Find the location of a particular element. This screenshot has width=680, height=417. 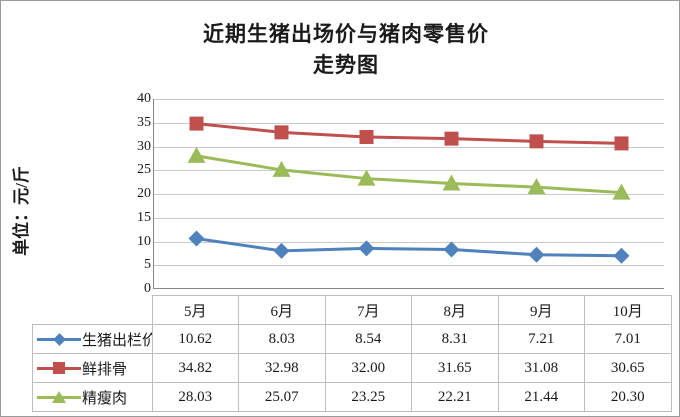

column-header-5: 9月 is located at coordinates (541, 310).